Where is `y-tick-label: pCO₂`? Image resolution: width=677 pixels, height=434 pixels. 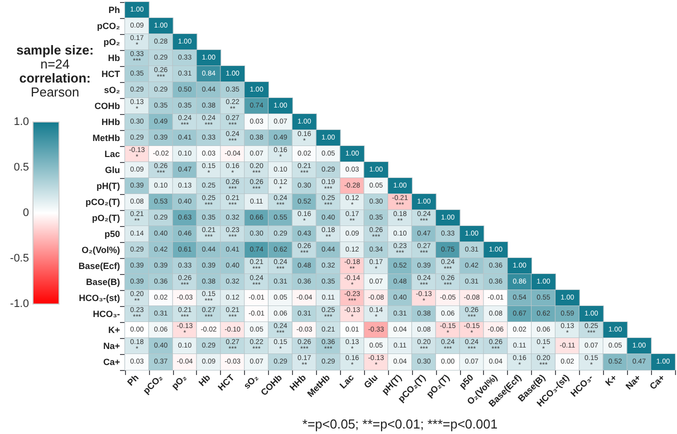 y-tick-label: pCO₂ is located at coordinates (108, 26).